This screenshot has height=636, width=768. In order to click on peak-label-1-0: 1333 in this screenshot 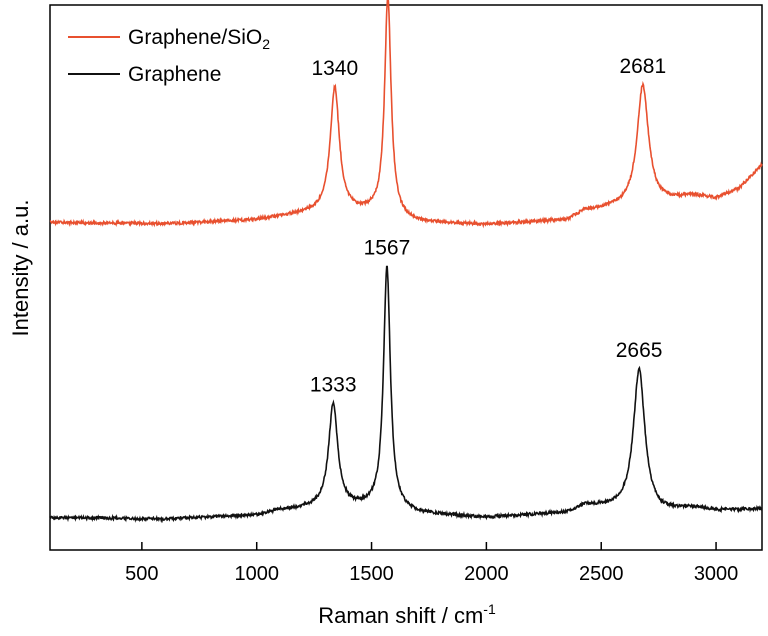, I will do `click(333, 384)`.